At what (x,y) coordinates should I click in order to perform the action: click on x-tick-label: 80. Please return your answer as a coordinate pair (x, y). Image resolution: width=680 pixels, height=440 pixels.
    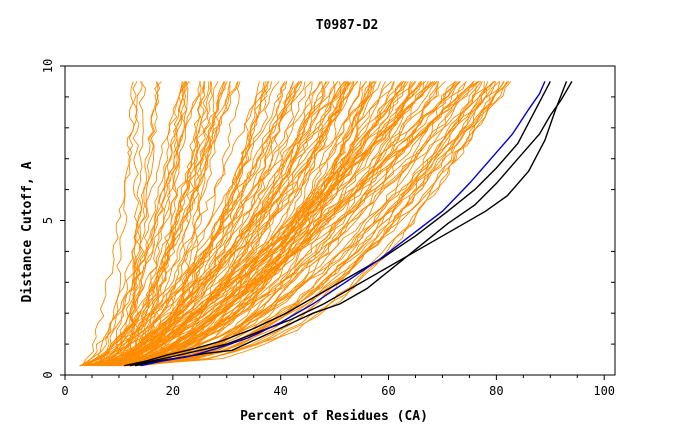
    Looking at the image, I should click on (496, 391).